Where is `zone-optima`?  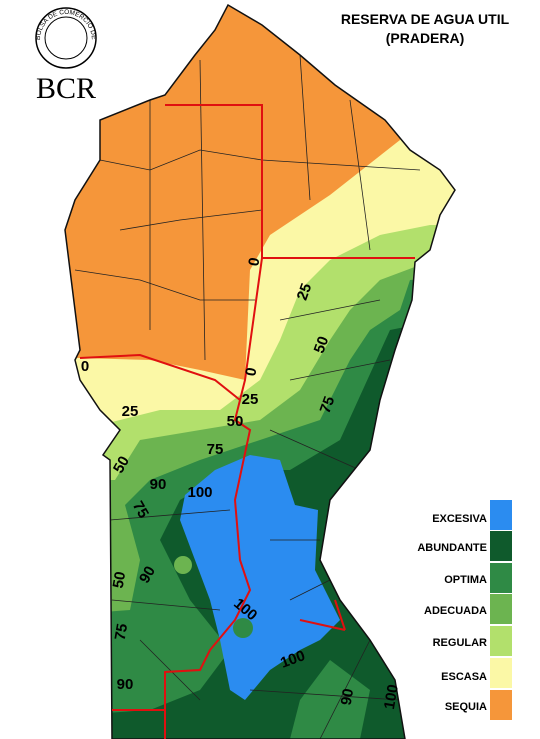
zone-optima is located at coordinates (243, 628).